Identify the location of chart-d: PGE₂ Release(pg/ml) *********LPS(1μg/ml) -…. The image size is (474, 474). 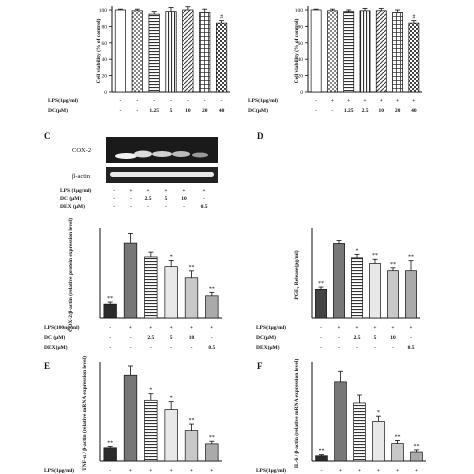
(338, 289).